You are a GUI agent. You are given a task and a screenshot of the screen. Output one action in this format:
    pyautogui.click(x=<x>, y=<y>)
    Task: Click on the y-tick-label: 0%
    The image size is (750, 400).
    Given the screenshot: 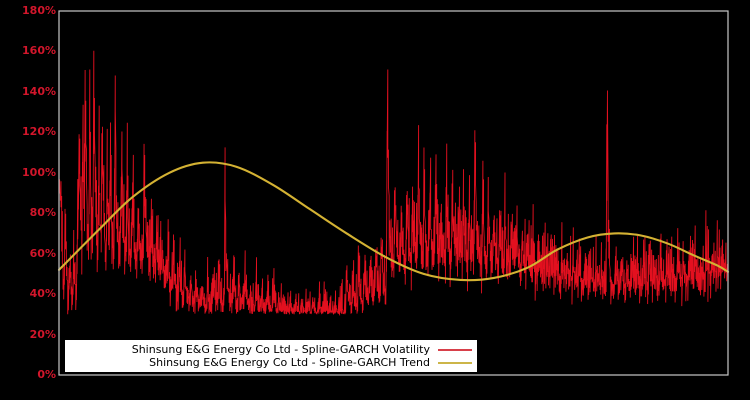 What is the action you would take?
    pyautogui.click(x=46, y=374)
    